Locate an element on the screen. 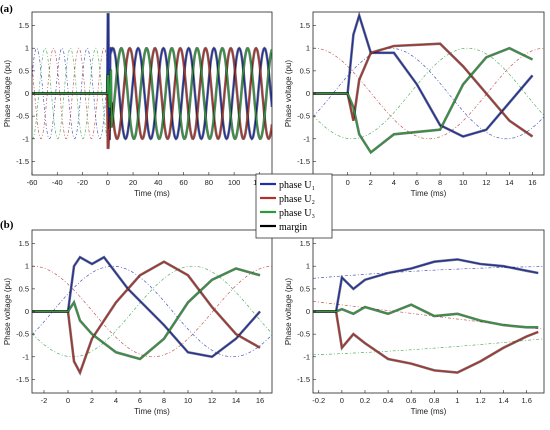  x-tick-label: 10 is located at coordinates (188, 400).